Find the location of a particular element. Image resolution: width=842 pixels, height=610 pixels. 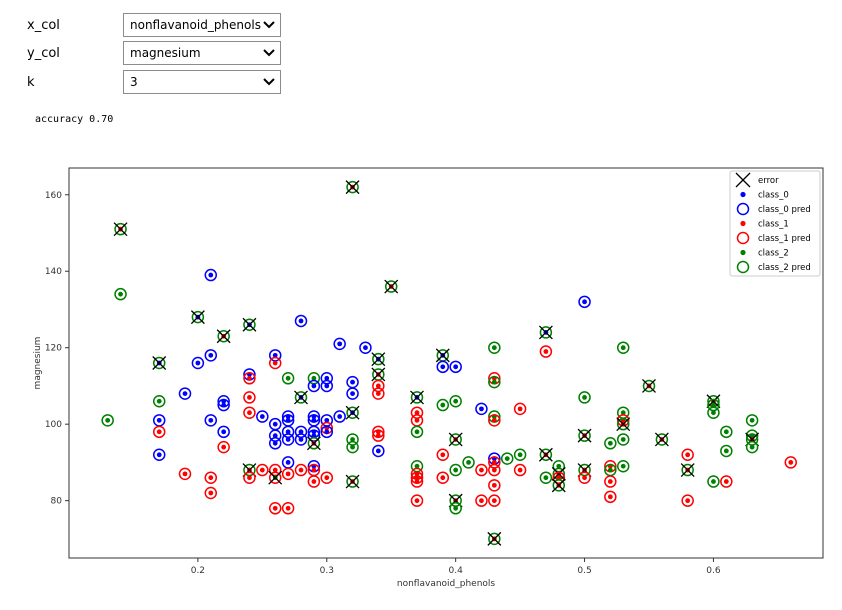

x-tick-label: 0.3 is located at coordinates (327, 571).